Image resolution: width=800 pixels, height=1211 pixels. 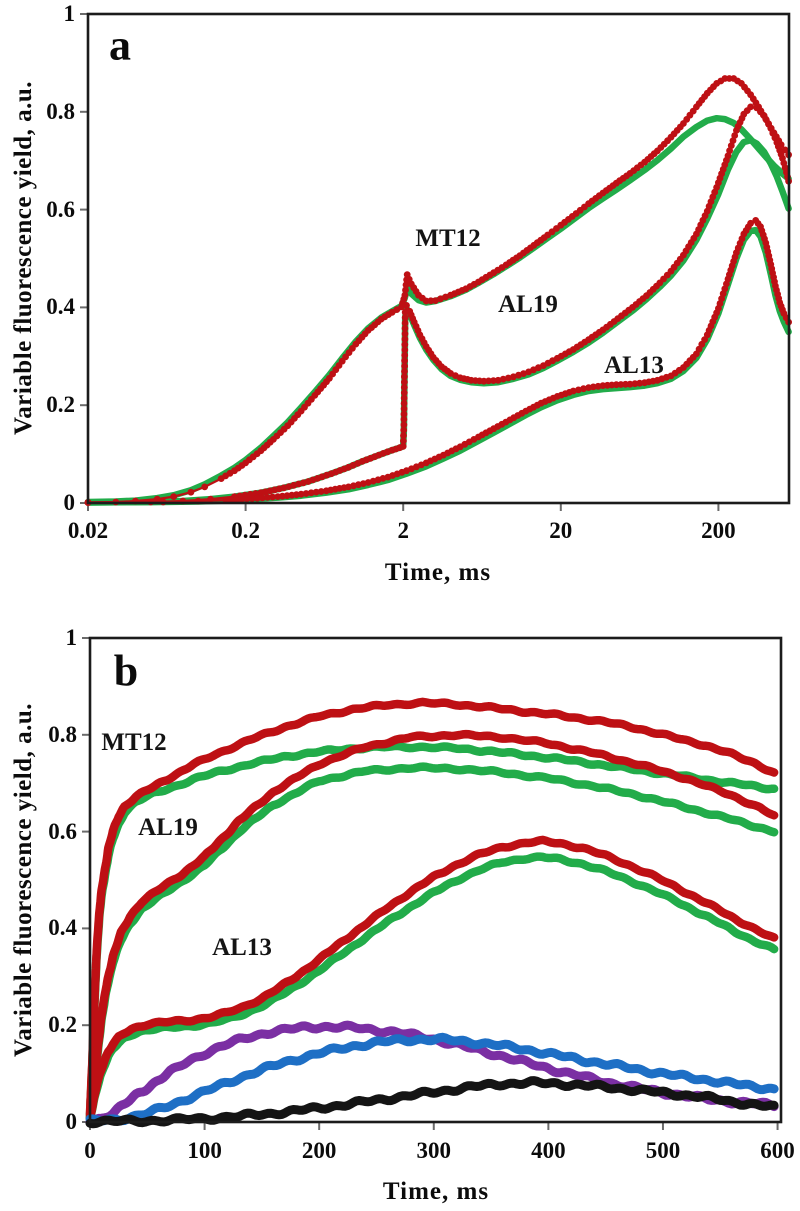 What do you see at coordinates (126, 671) in the screenshot?
I see `panel-b-letter: b` at bounding box center [126, 671].